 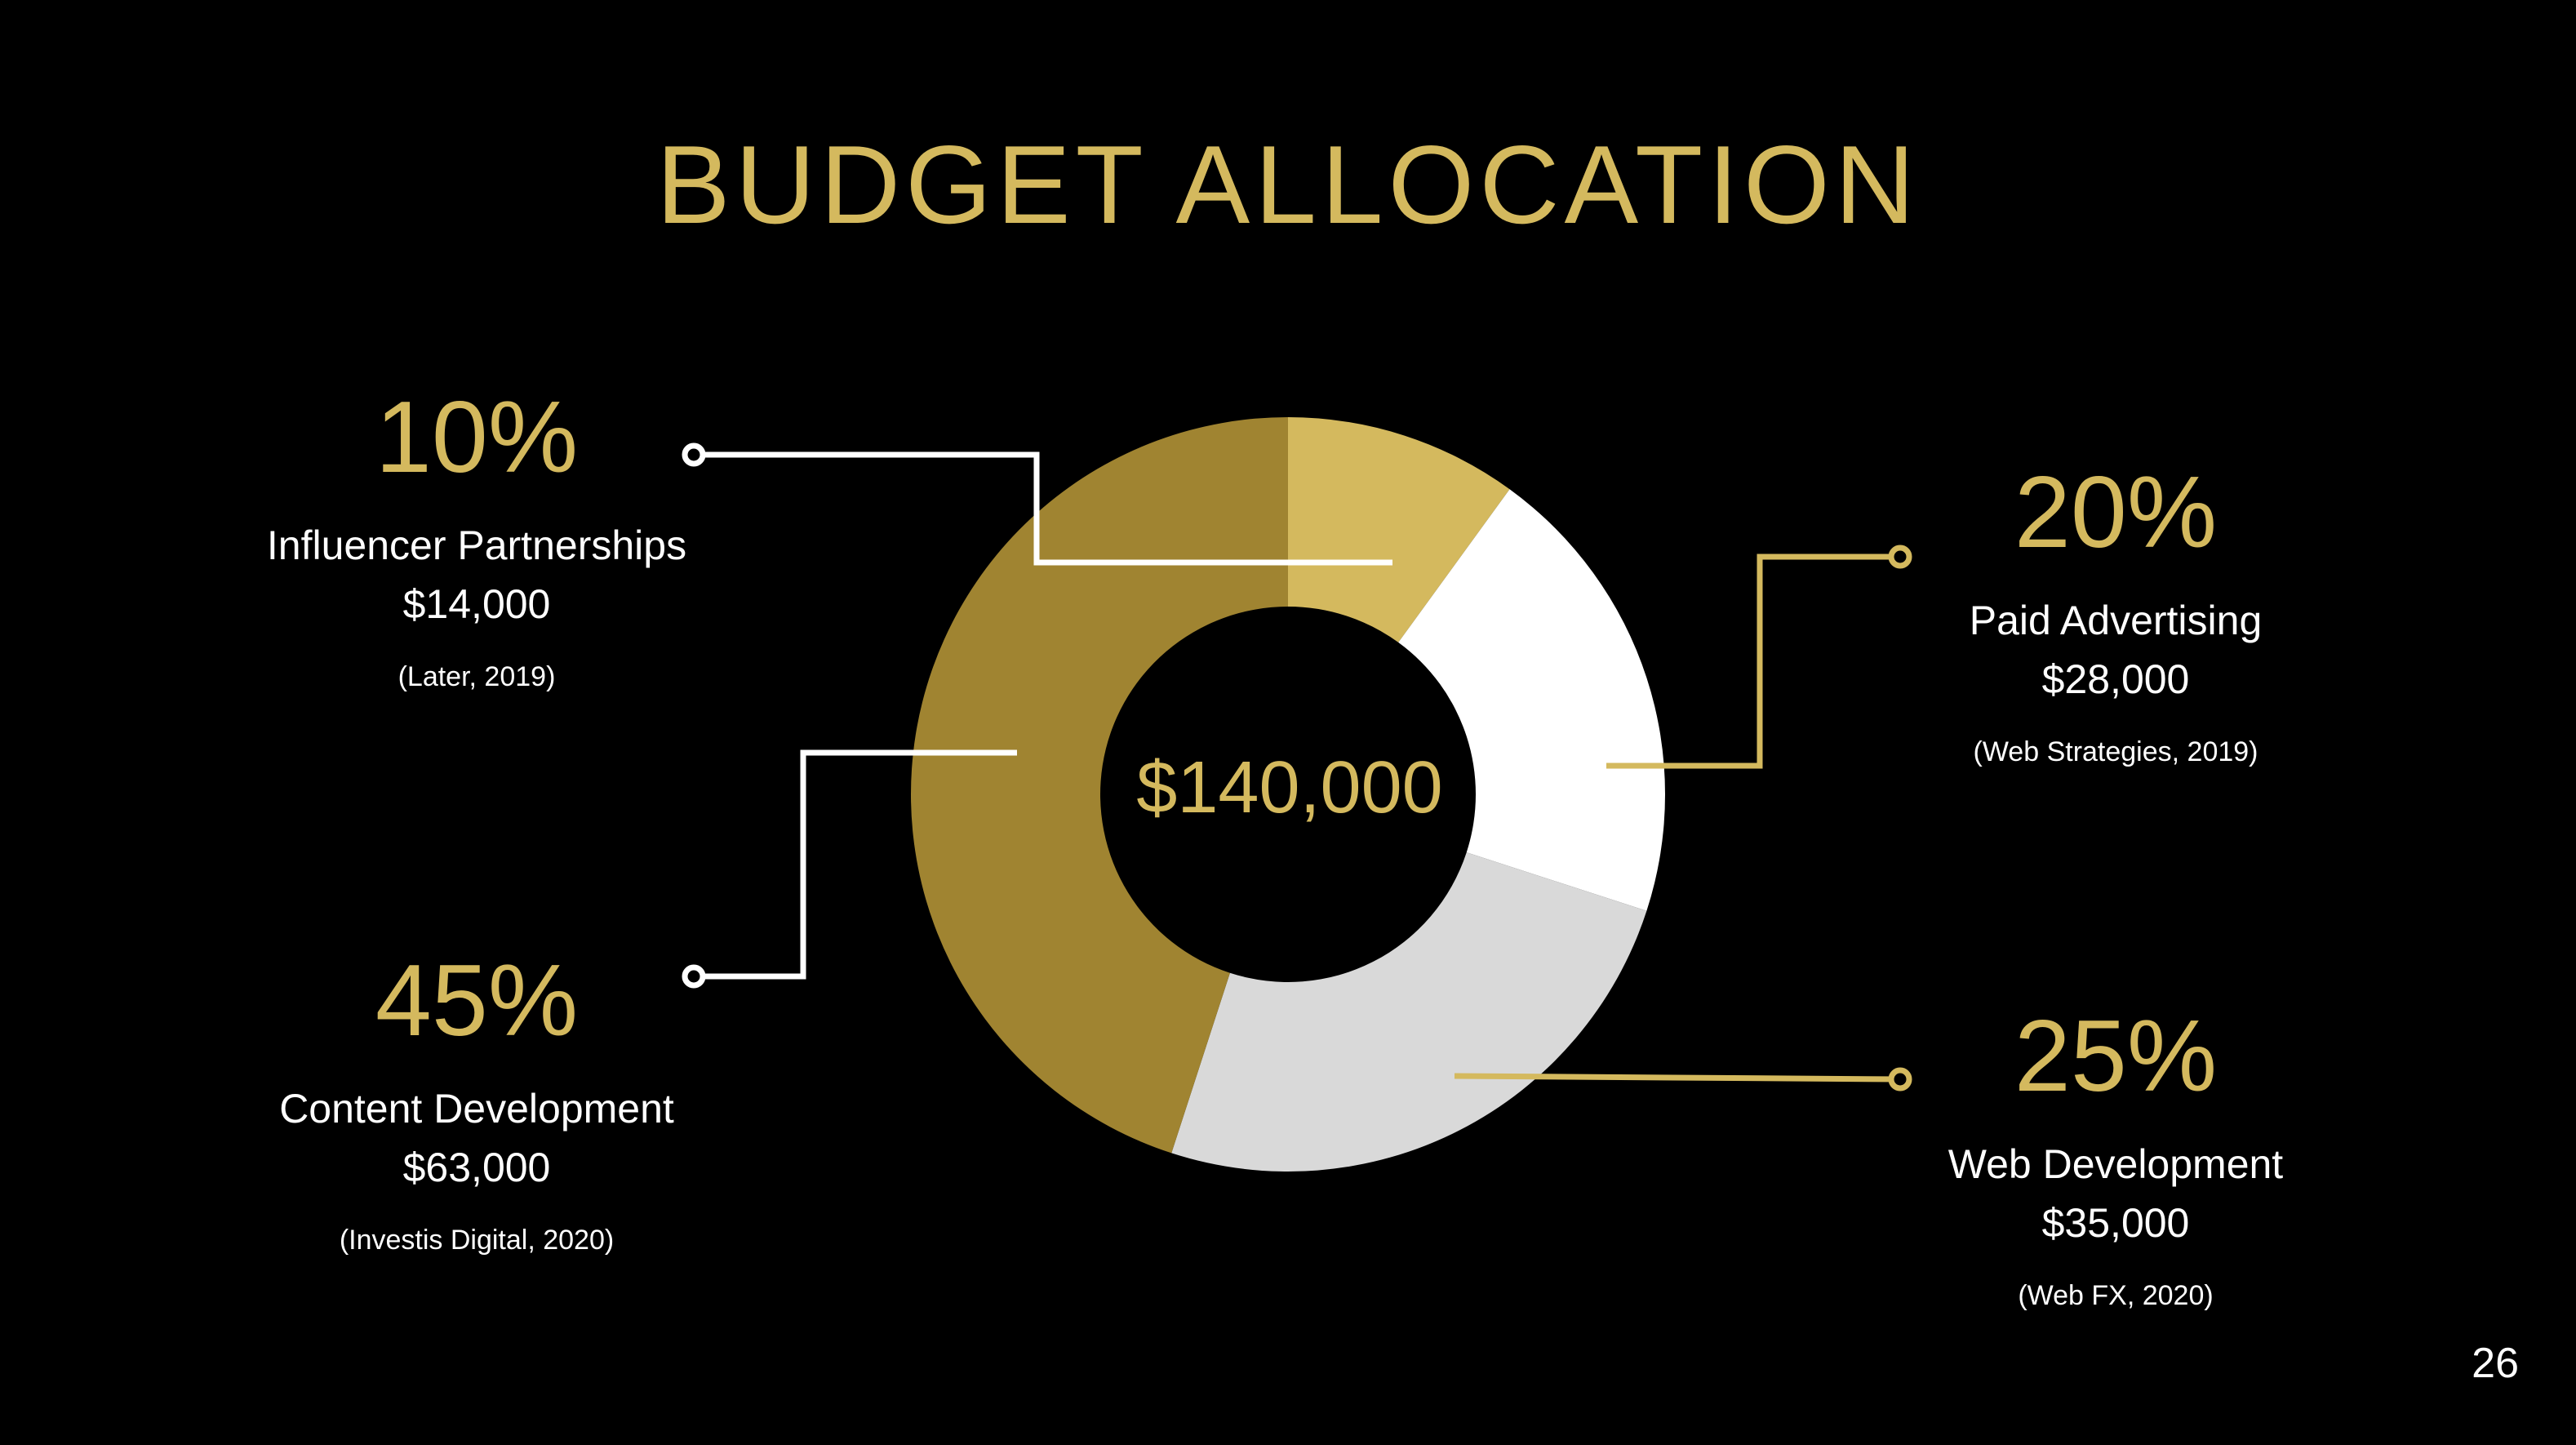 I want to click on slice-influencer, so click(x=1399, y=529).